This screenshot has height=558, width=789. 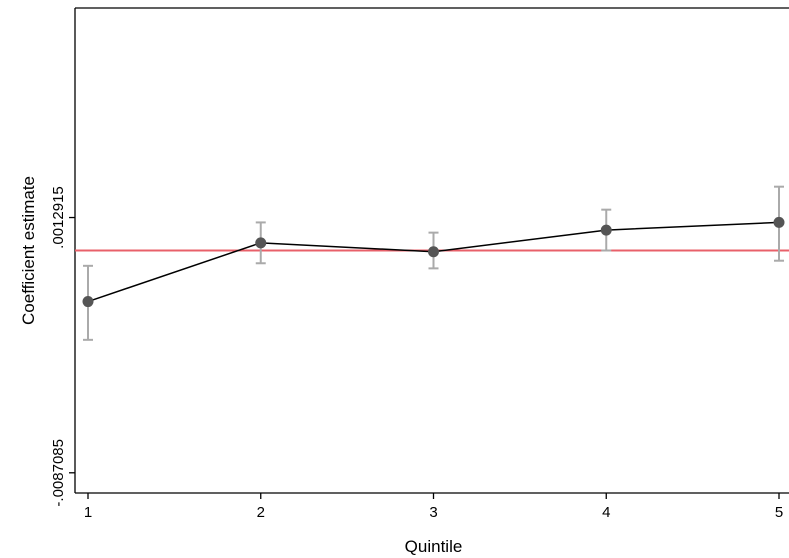 I want to click on y-tick-label: -.0087085, so click(x=58, y=473).